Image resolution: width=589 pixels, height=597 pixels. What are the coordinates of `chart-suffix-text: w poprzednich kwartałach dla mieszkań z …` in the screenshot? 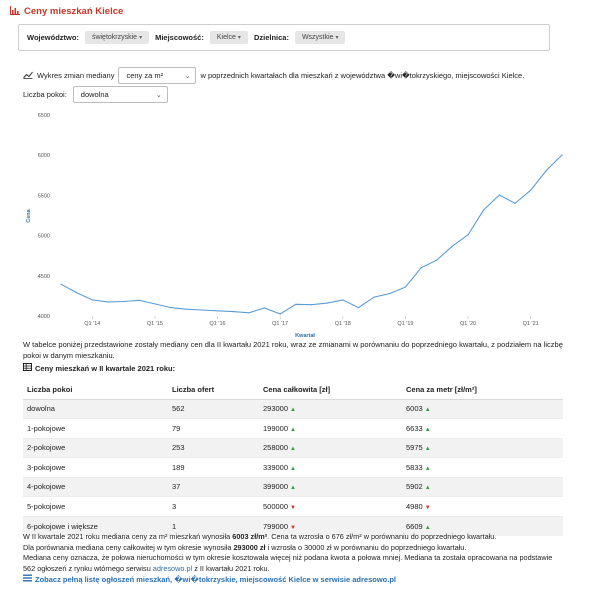 It's located at (362, 75).